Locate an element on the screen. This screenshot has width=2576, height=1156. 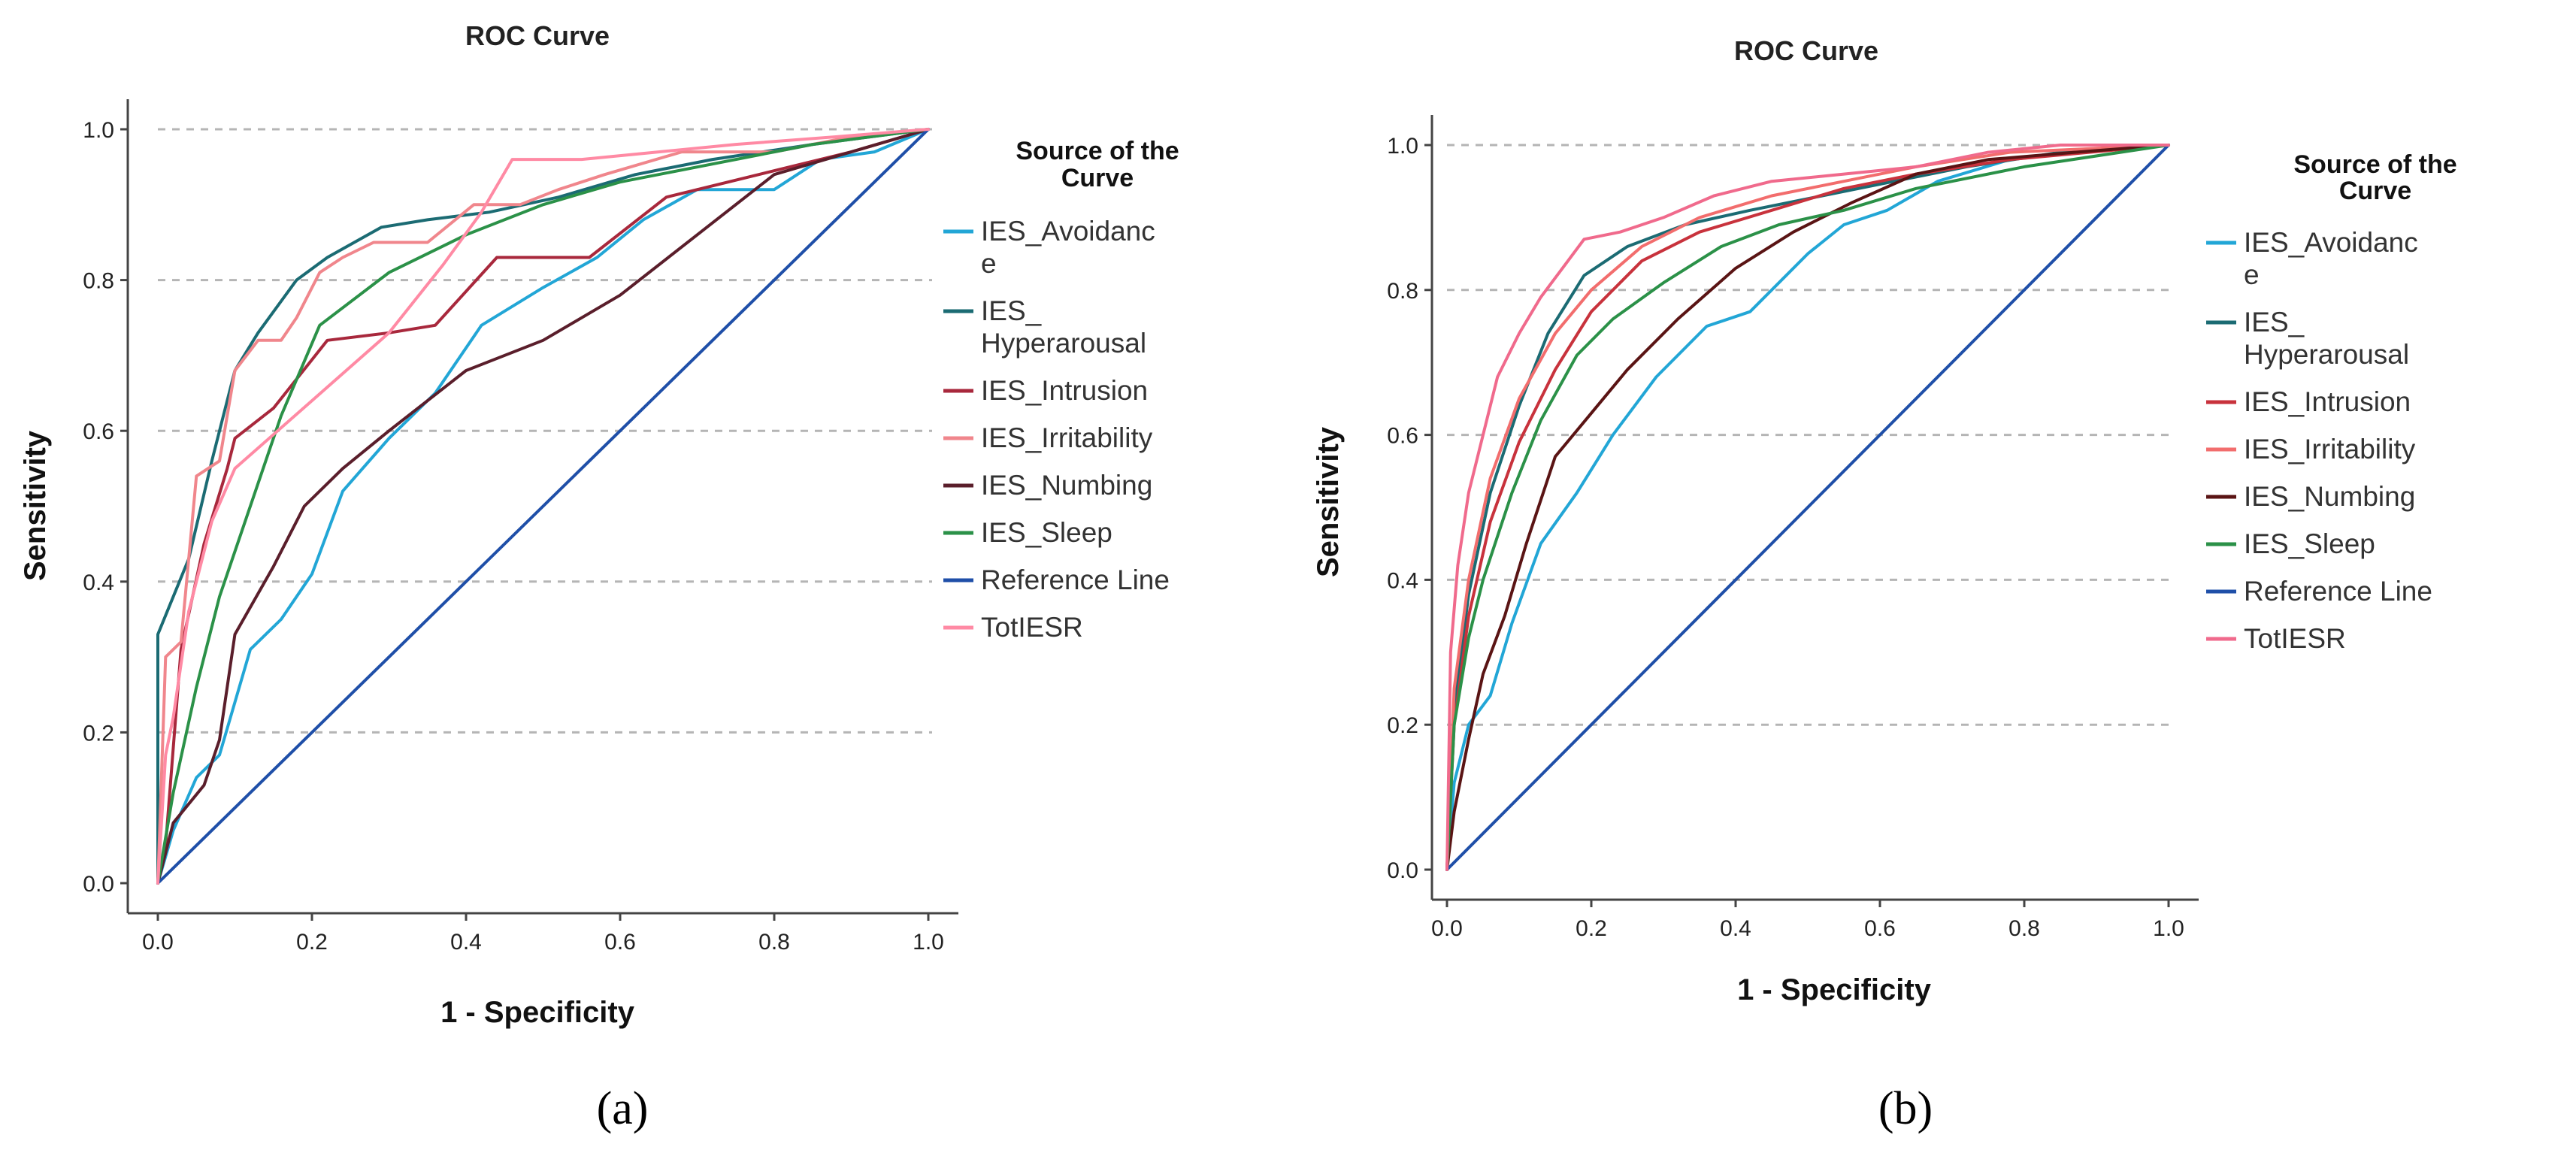
panel-caption: (a) is located at coordinates (623, 1108).